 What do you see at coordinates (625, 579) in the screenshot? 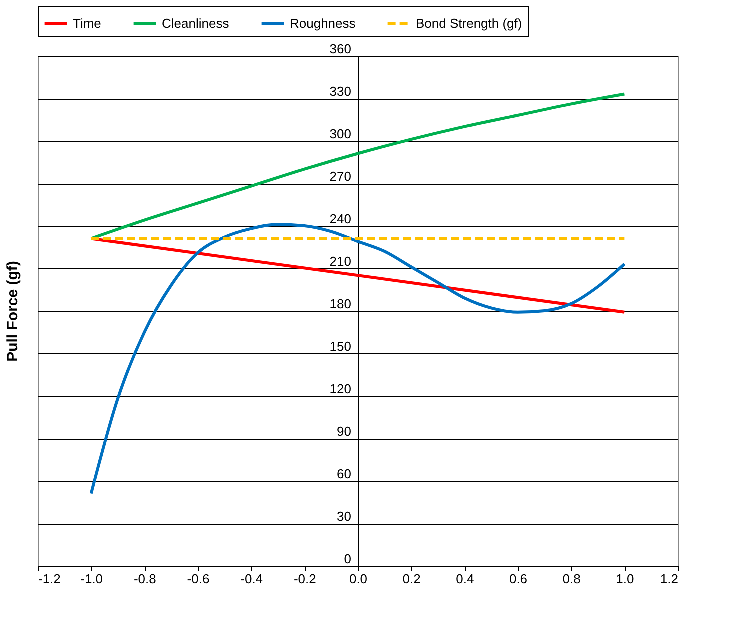
I see `x-tick-label: 1.0` at bounding box center [625, 579].